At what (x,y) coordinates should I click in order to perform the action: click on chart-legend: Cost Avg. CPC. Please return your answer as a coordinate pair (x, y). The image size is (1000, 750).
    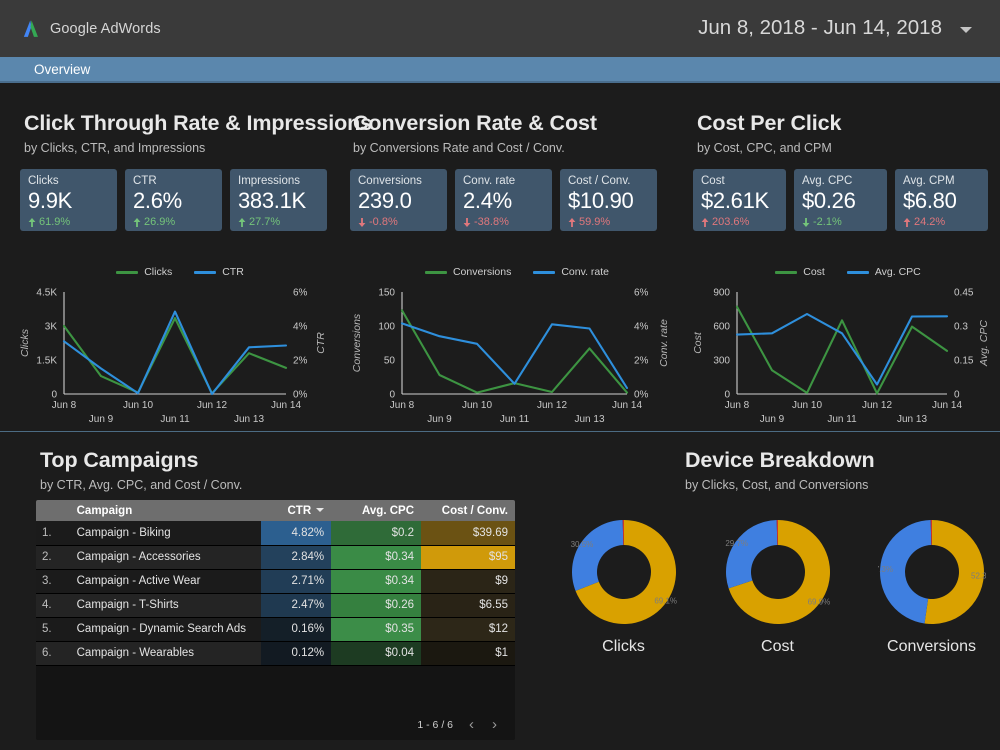
    Looking at the image, I should click on (848, 272).